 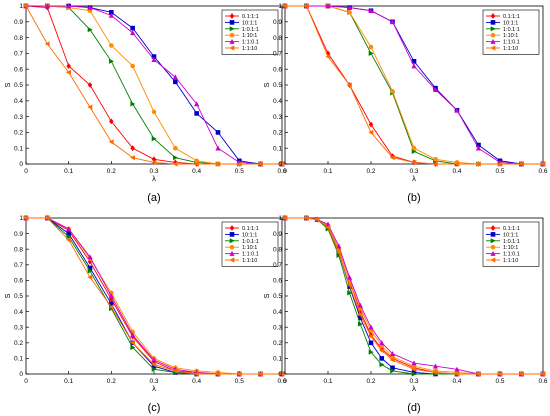 I want to click on legend-item: 1:1:0.1, so click(x=503, y=254).